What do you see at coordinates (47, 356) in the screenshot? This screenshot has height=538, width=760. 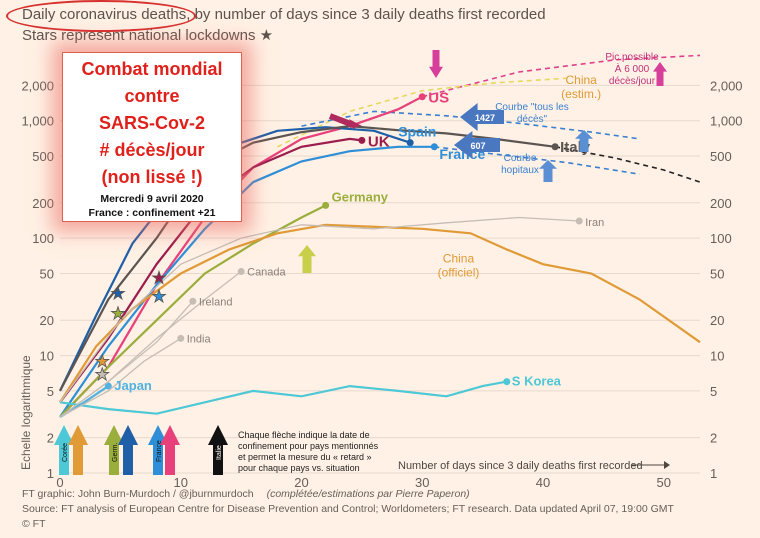 I see `y-tick-label-left: 10` at bounding box center [47, 356].